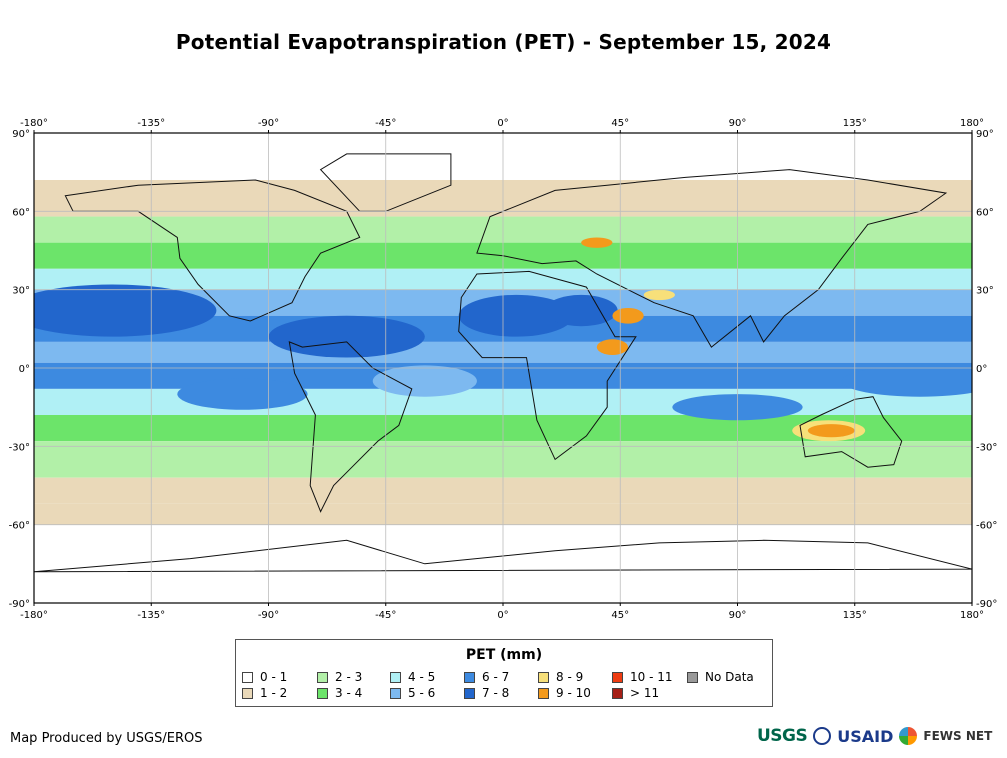 This screenshot has height=758, width=1007. Describe the element at coordinates (496, 693) in the screenshot. I see `legend-label: 7 - 8` at that location.